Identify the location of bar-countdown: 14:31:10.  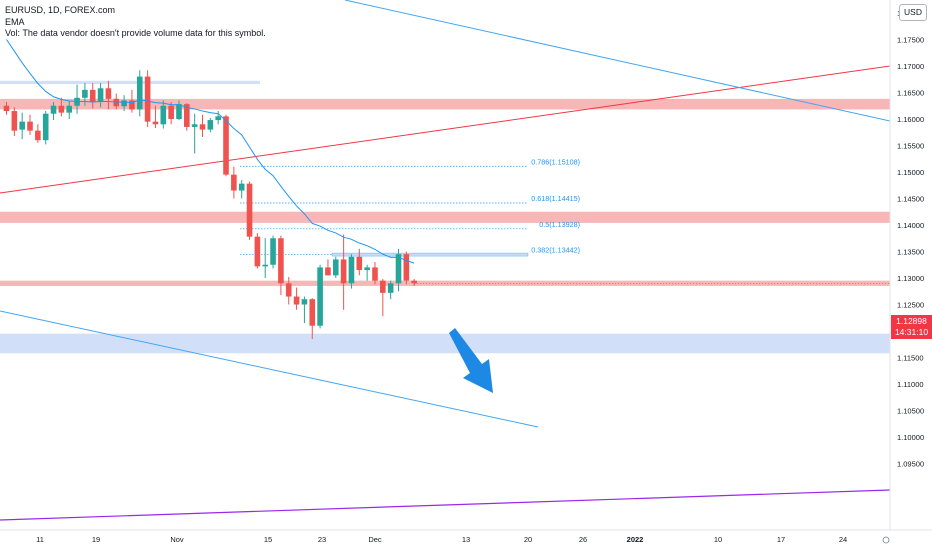
(911, 332).